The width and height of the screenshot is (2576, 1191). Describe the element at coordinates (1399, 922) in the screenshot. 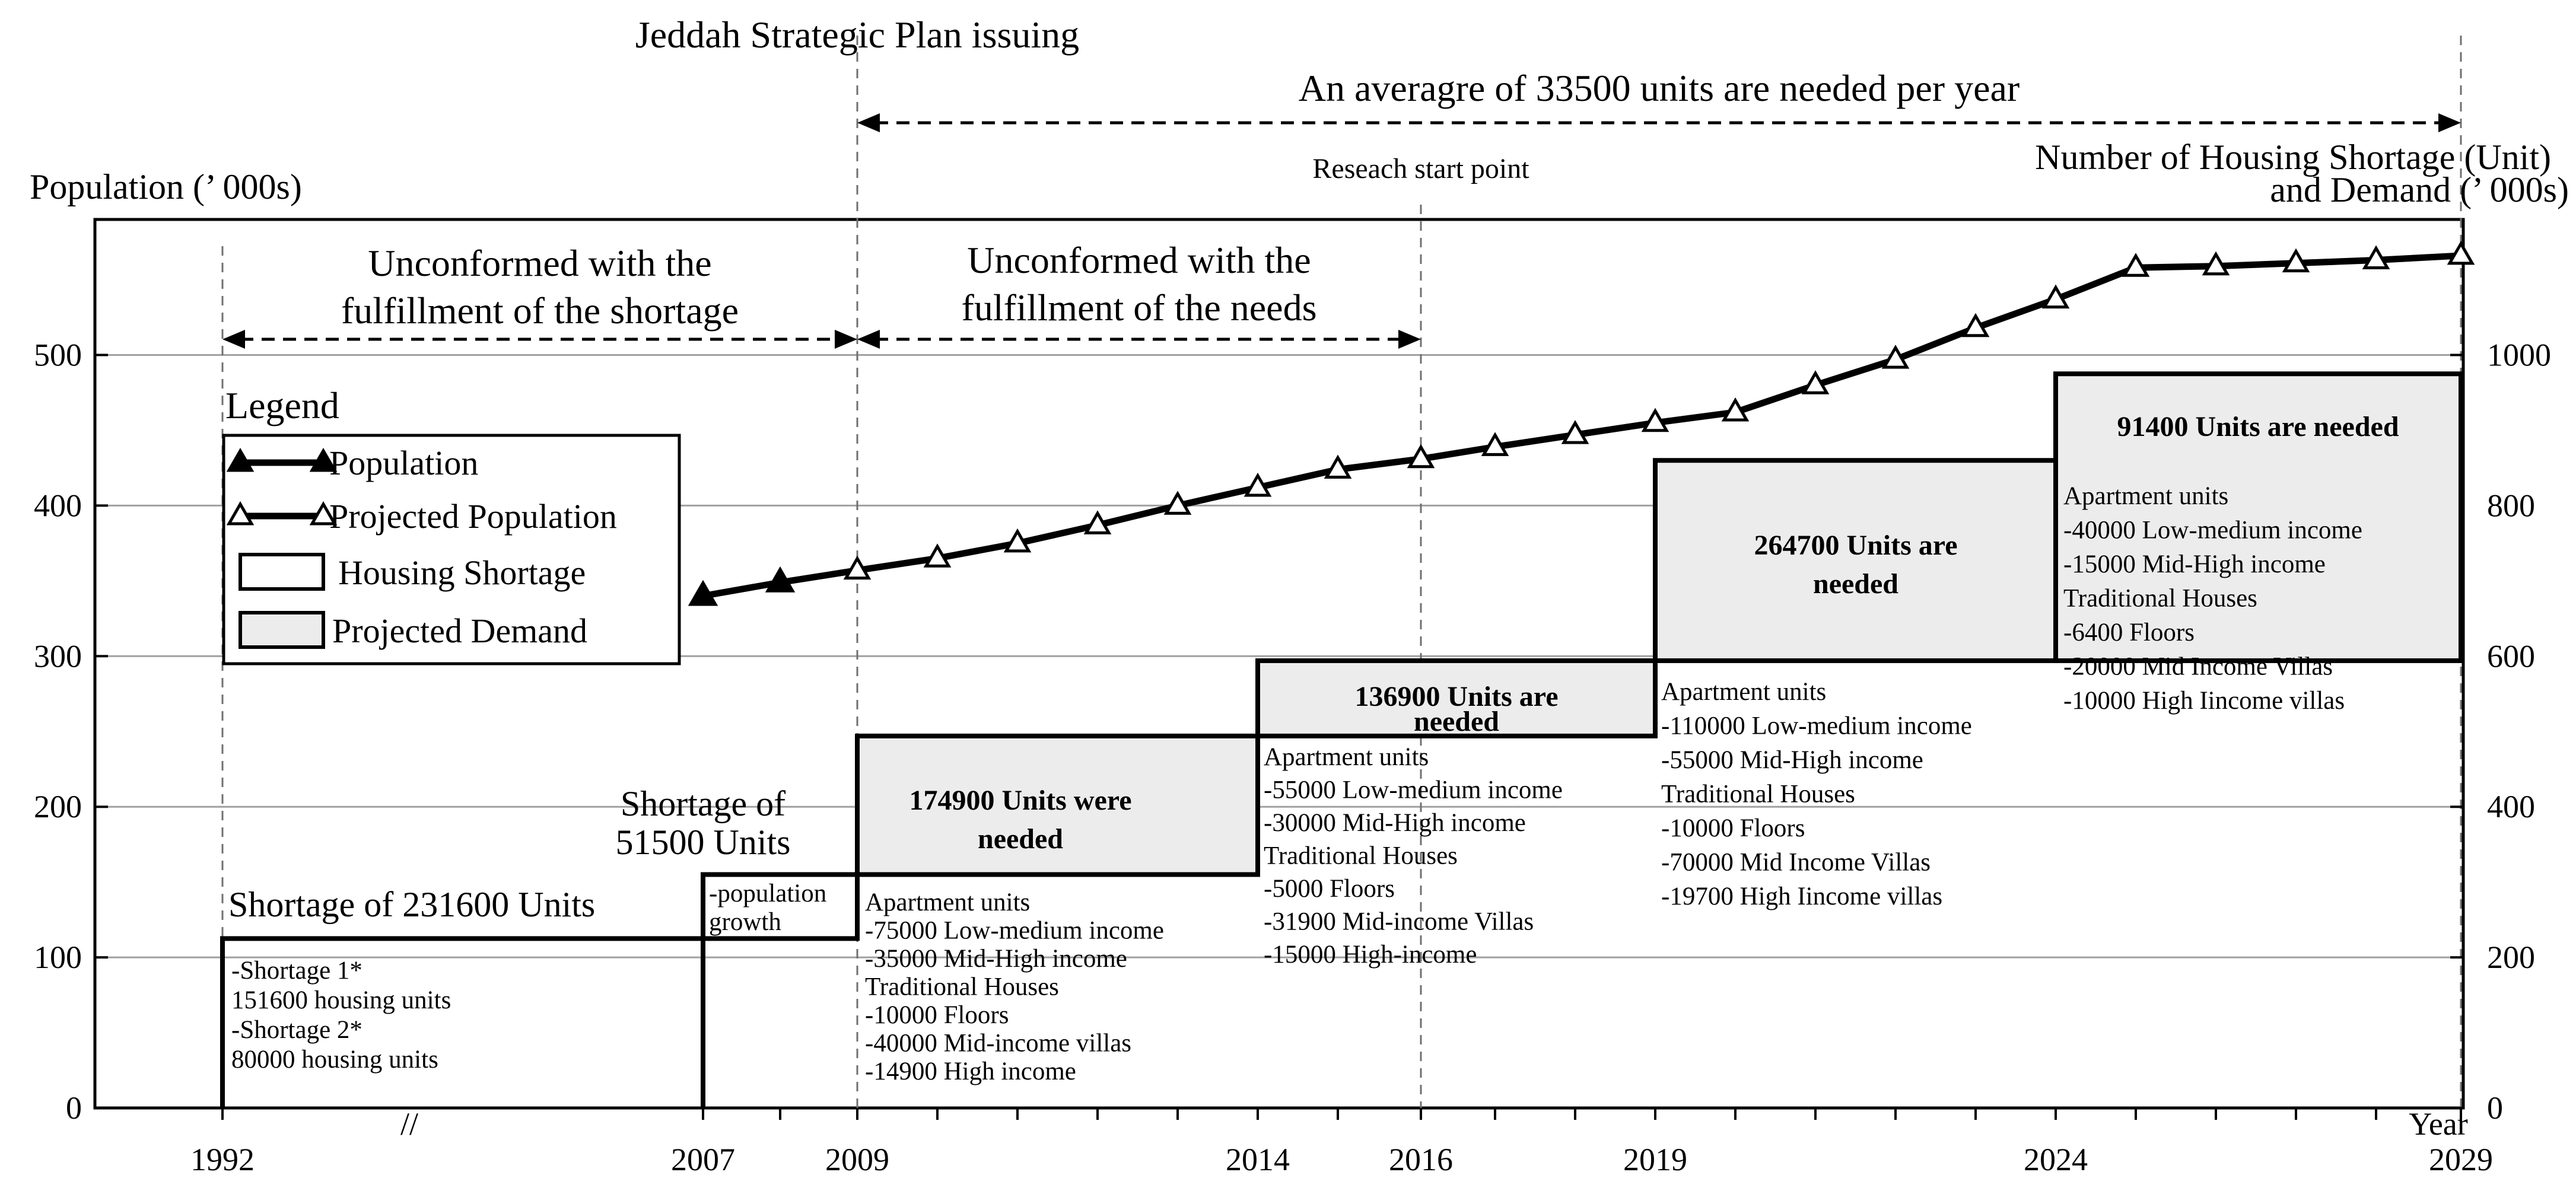

I see `step-note-2014-5: -31900 Mid-income Villas` at that location.